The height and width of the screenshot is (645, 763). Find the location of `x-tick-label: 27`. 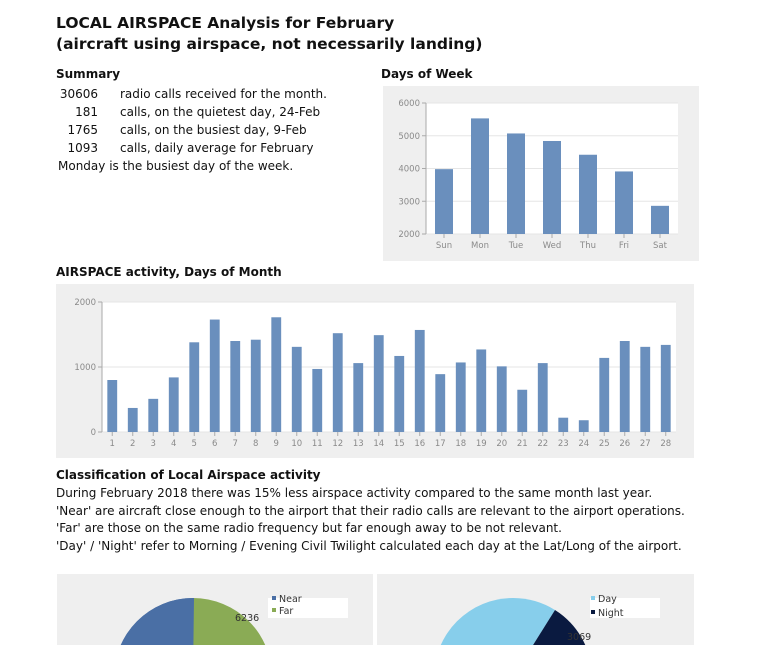

x-tick-label: 27 is located at coordinates (645, 444).